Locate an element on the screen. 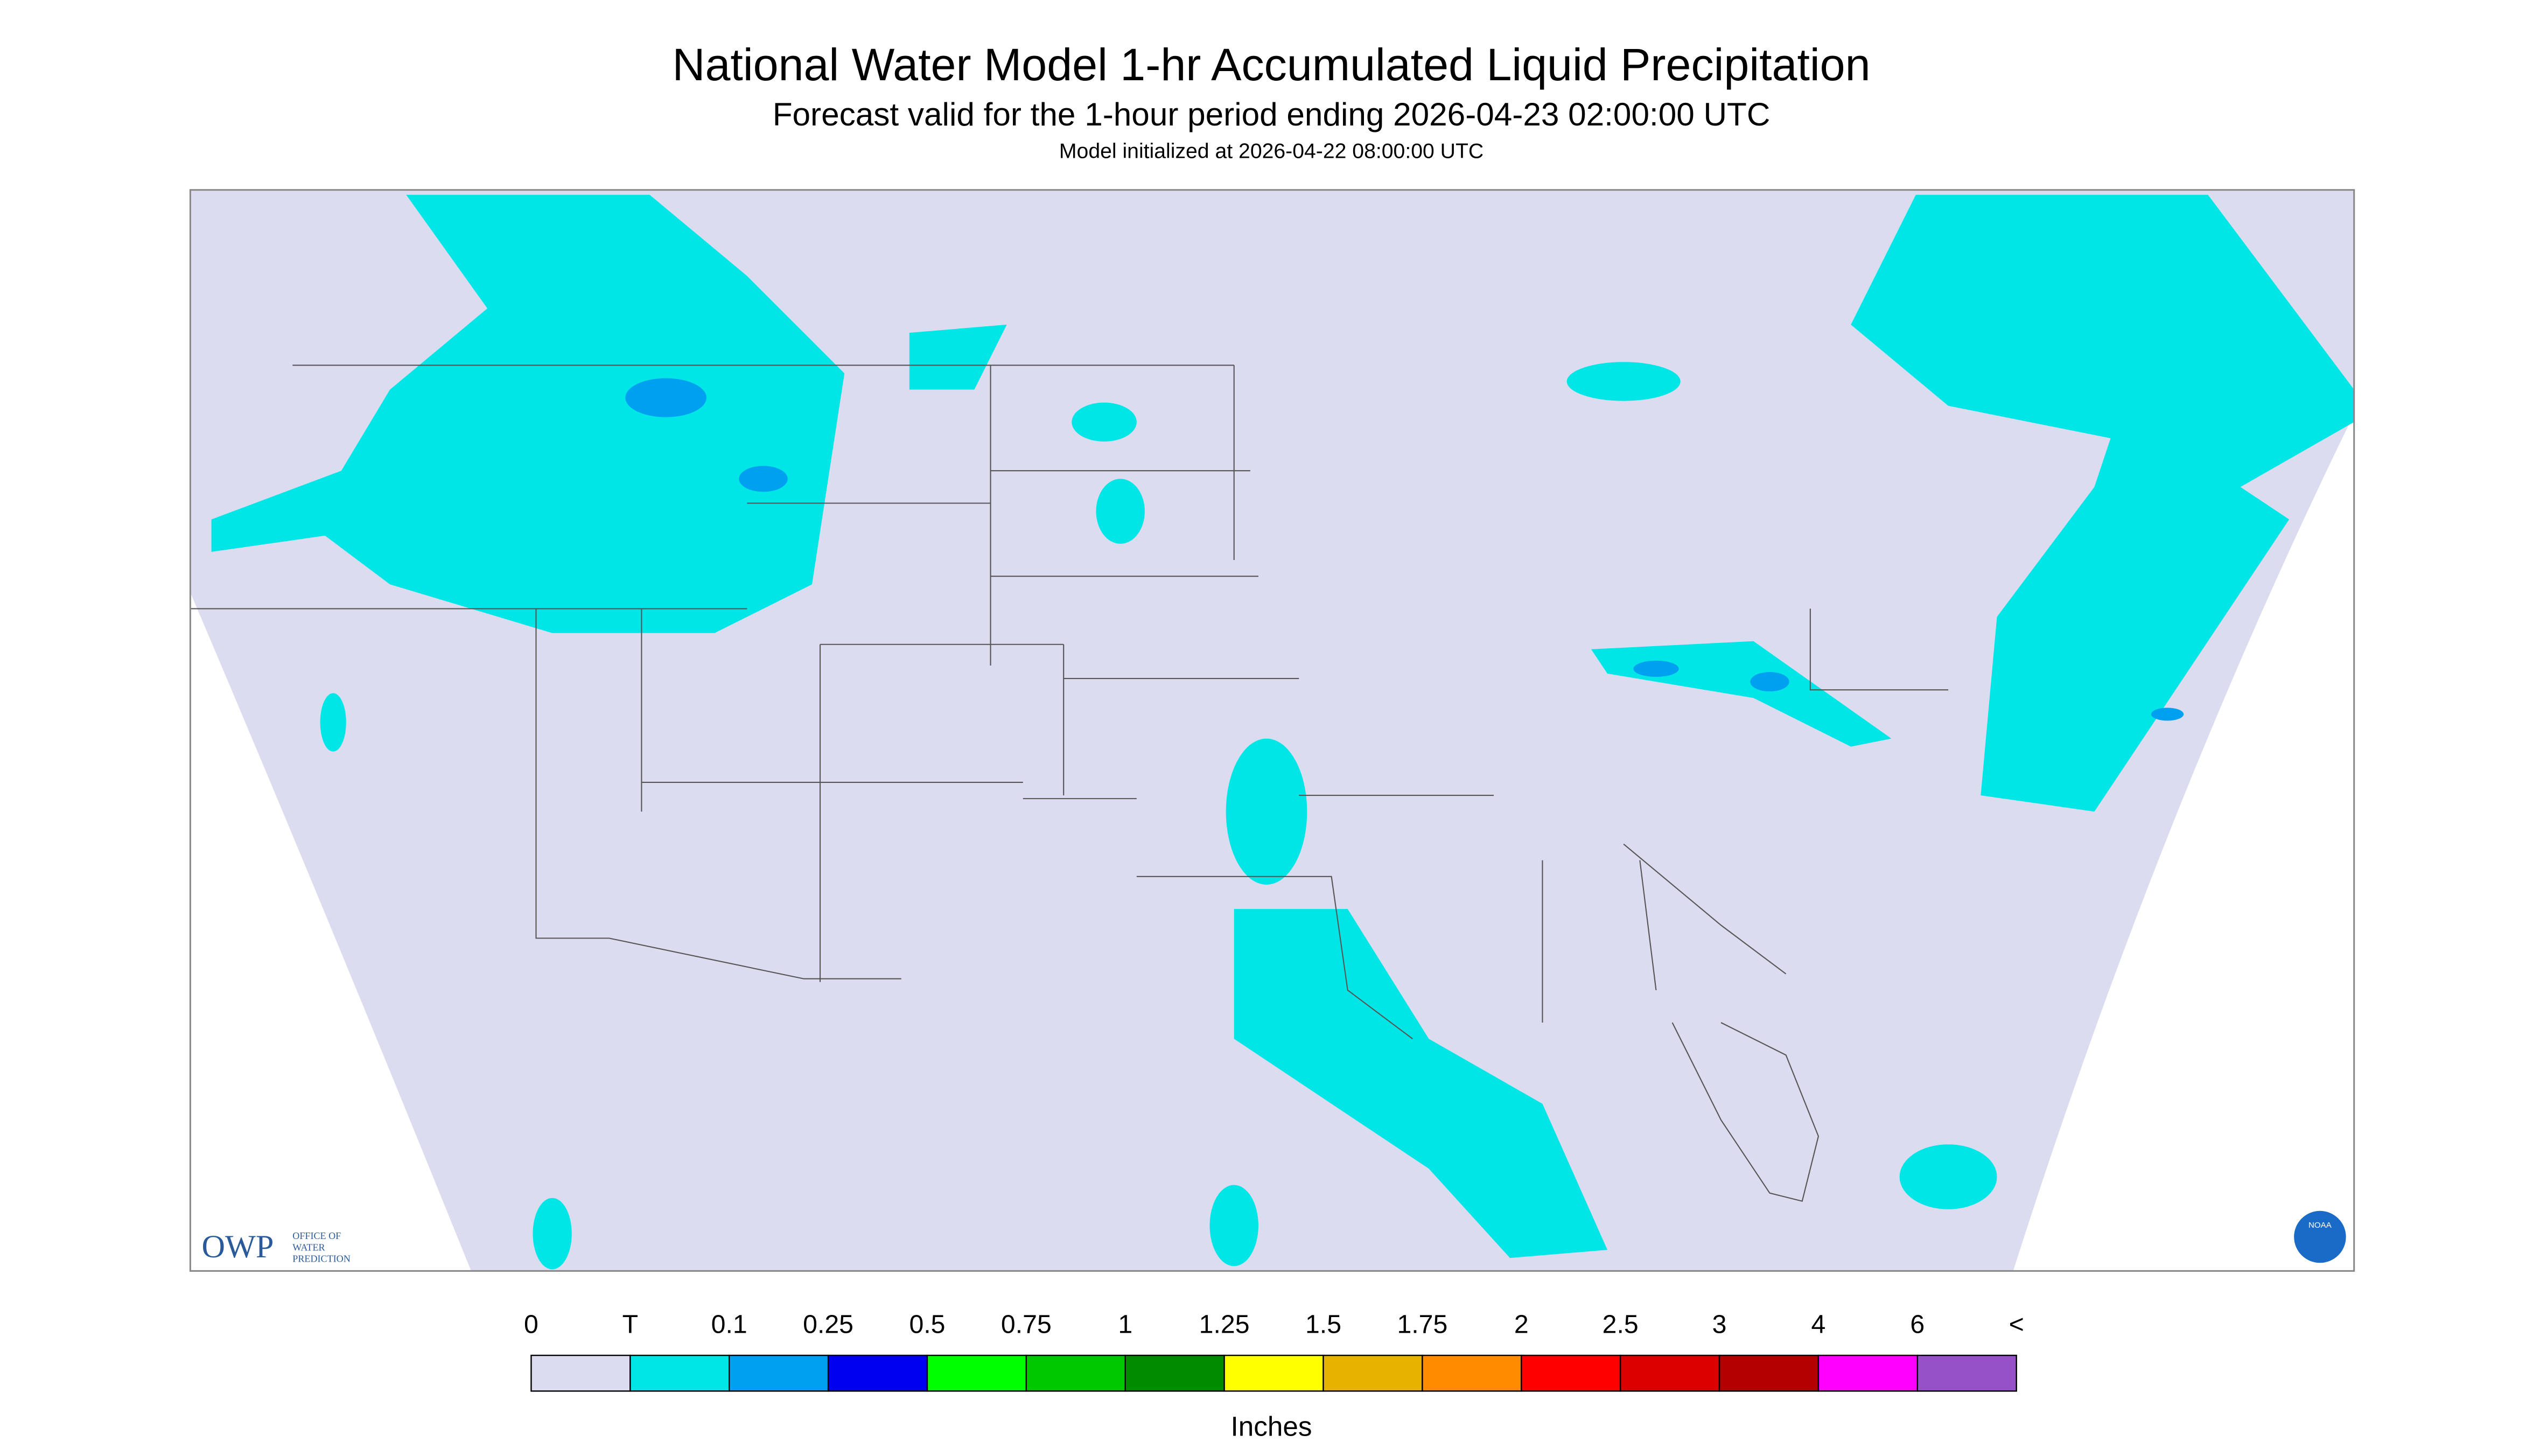 Image resolution: width=2533 pixels, height=1456 pixels. legend-label: 1.75 is located at coordinates (1422, 1324).